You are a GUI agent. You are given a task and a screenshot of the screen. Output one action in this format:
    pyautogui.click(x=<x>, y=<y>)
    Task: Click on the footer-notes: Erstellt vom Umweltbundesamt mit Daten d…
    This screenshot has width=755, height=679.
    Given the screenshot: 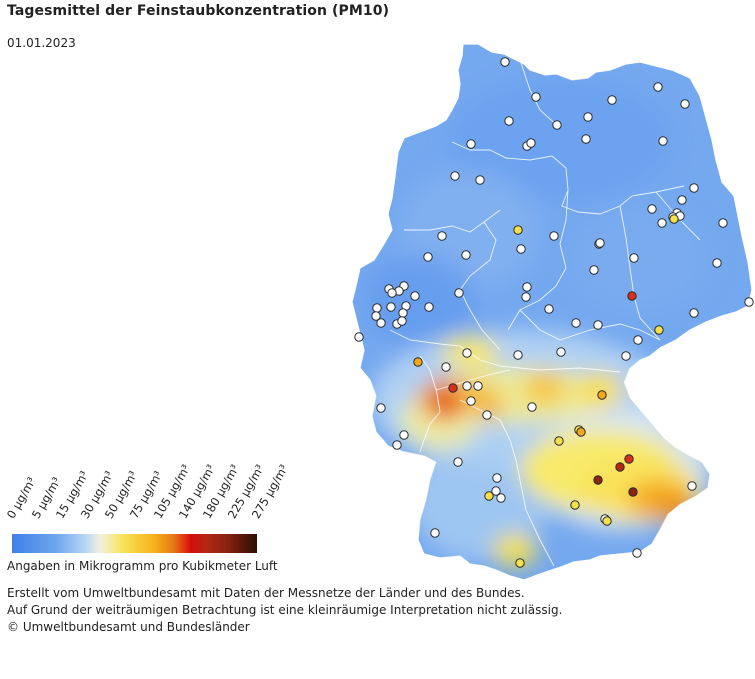 What is the action you would take?
    pyautogui.click(x=284, y=610)
    